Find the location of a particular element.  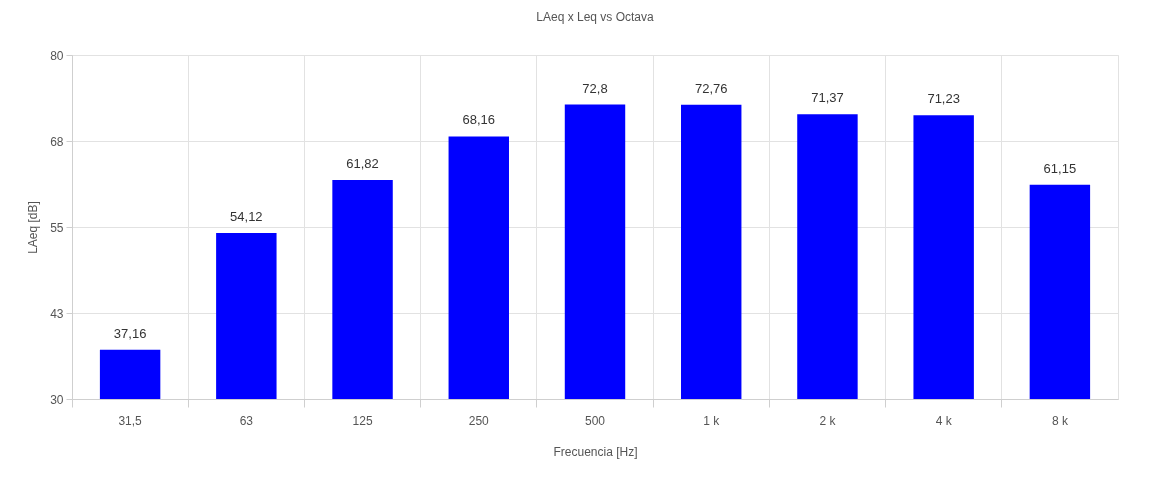

x-tick-label: 500 is located at coordinates (595, 420).